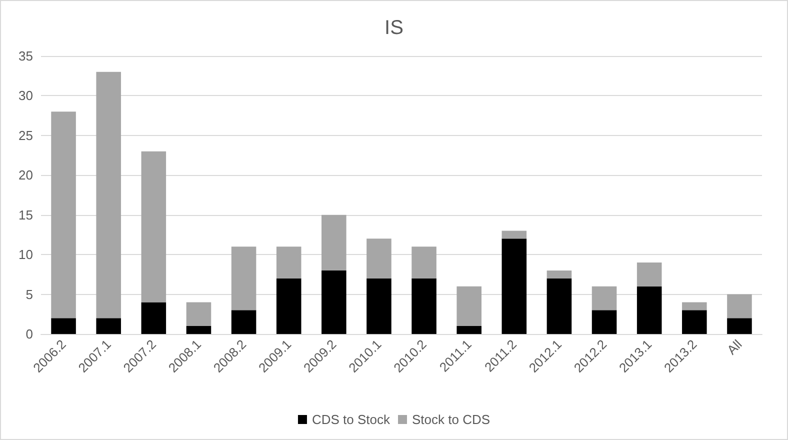  Describe the element at coordinates (29, 294) in the screenshot. I see `y-tick-label: 5` at that location.